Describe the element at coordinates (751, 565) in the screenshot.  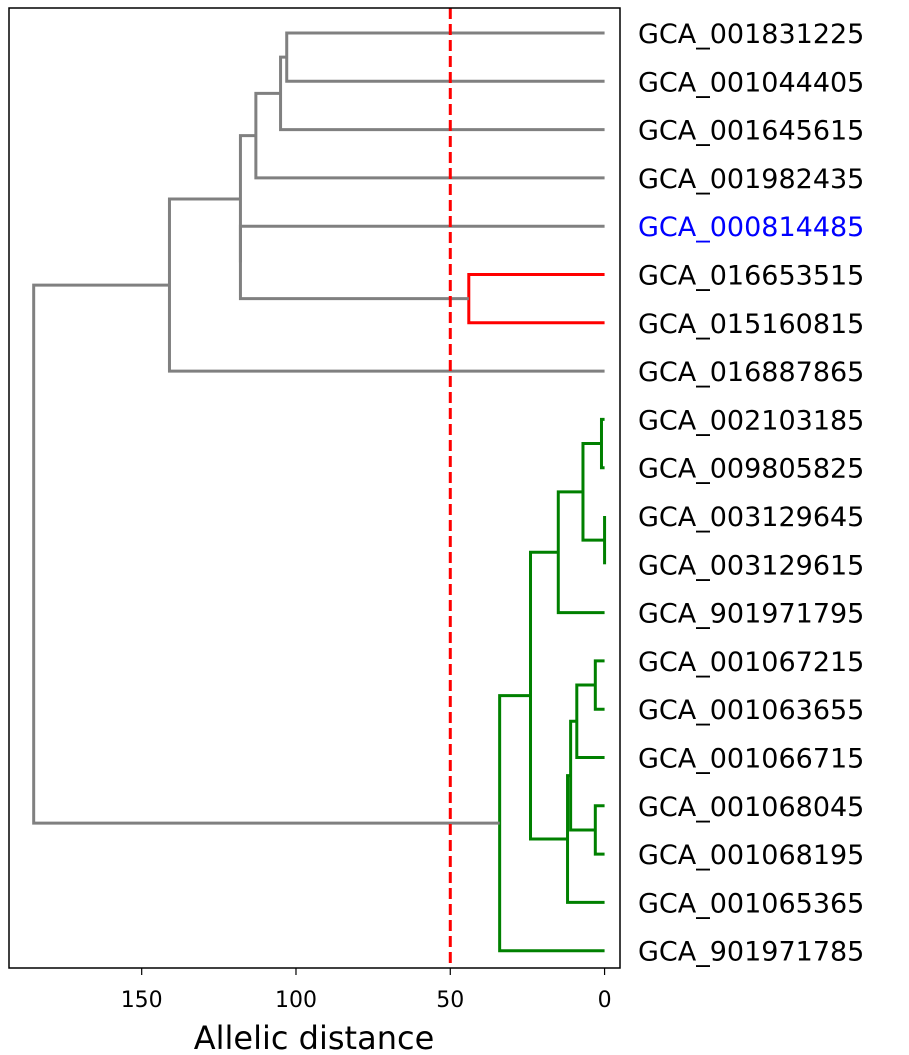
I see `leaf-label: GCA_003129615` at that location.